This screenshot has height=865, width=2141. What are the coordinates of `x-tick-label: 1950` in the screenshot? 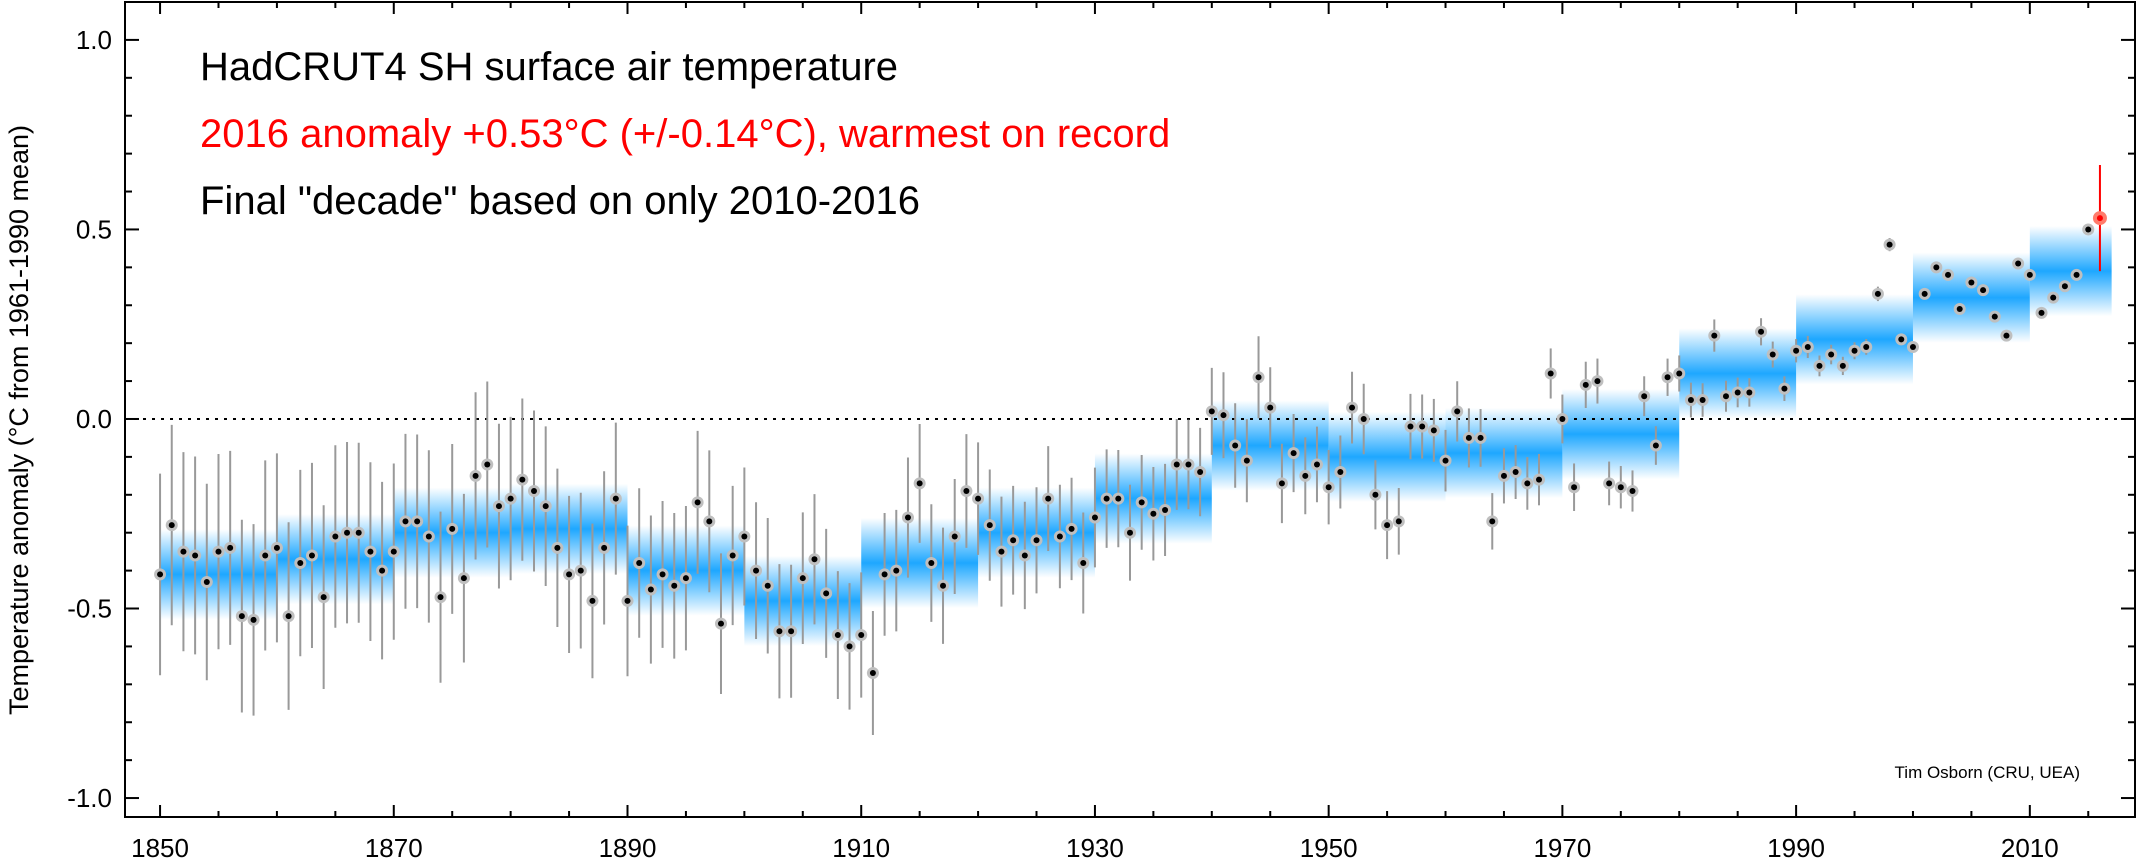 It's located at (1329, 848).